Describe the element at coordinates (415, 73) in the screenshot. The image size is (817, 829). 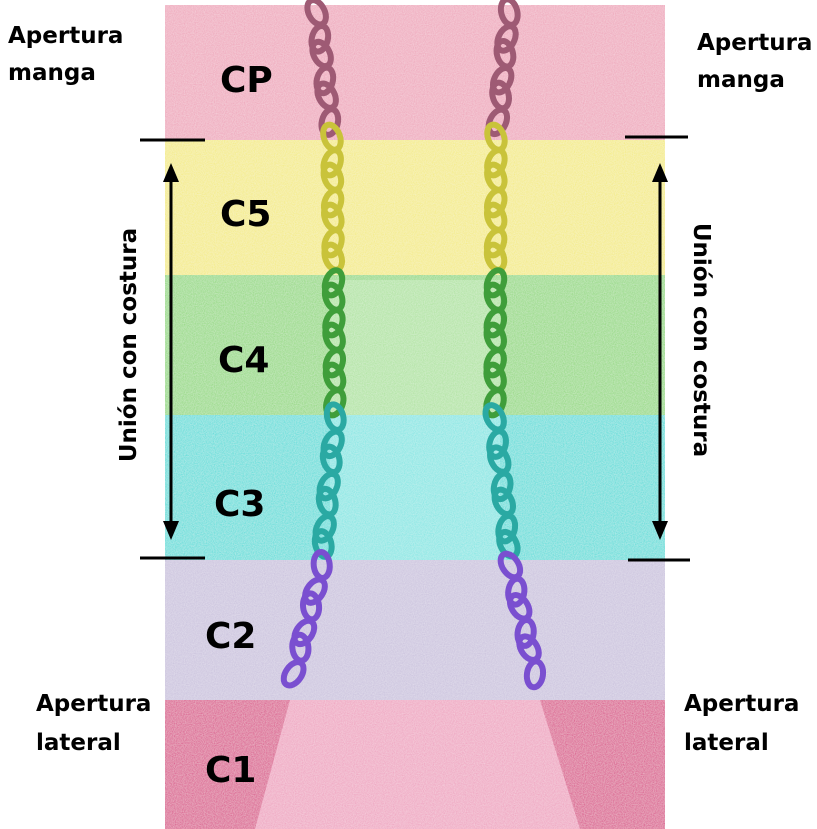
I see `band-cp` at that location.